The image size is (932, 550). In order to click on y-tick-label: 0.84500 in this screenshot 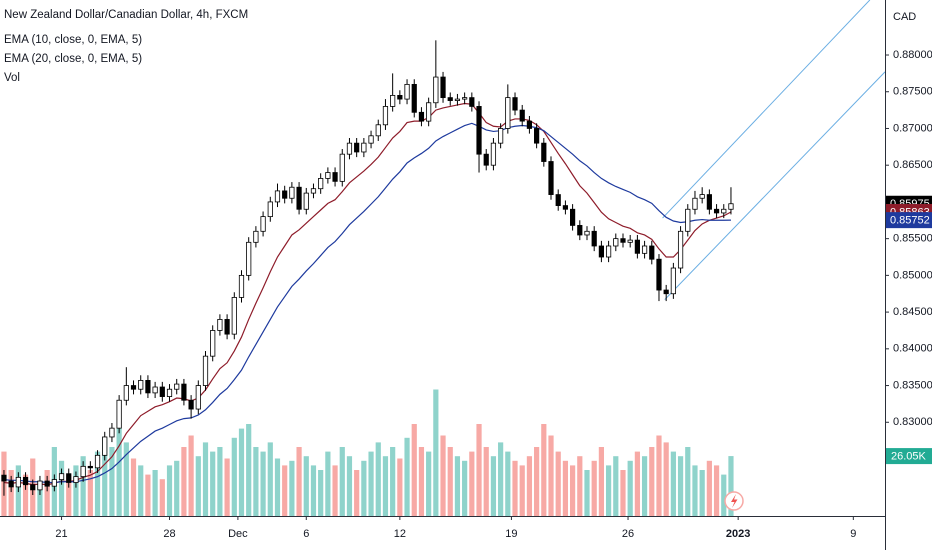, I will do `click(912, 312)`.